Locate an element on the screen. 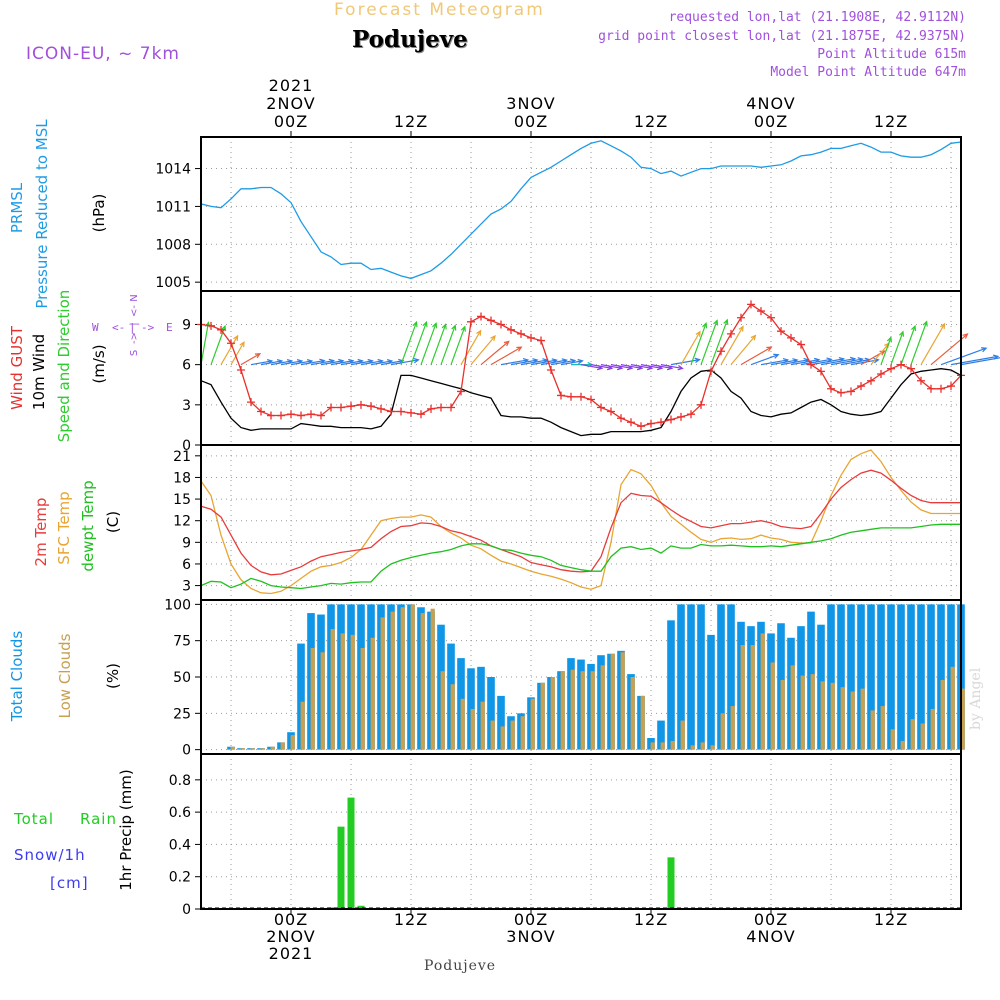 This screenshot has width=1000, height=1000. pressure-line is located at coordinates (581, 210).